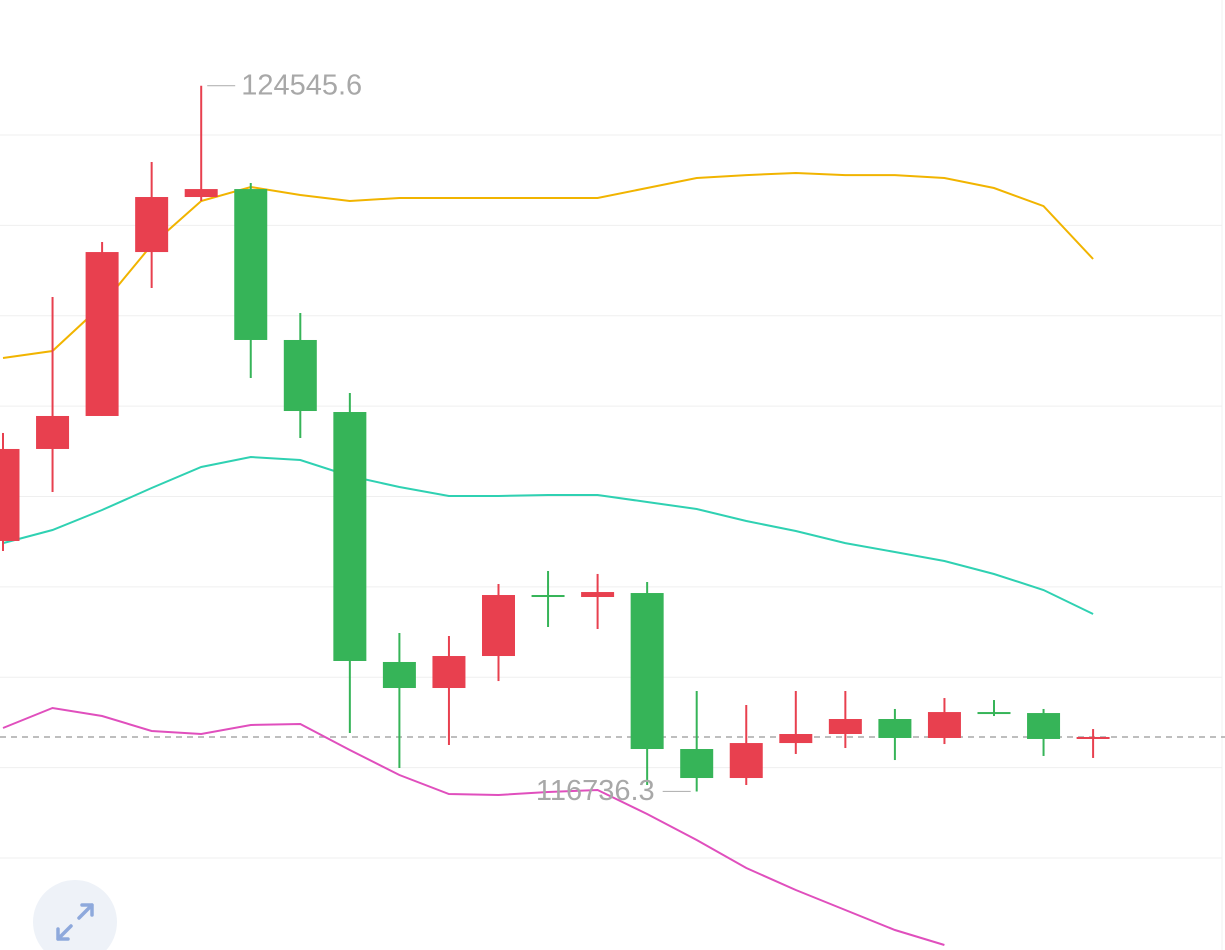  I want to click on low-label: 116736.3, so click(595, 791).